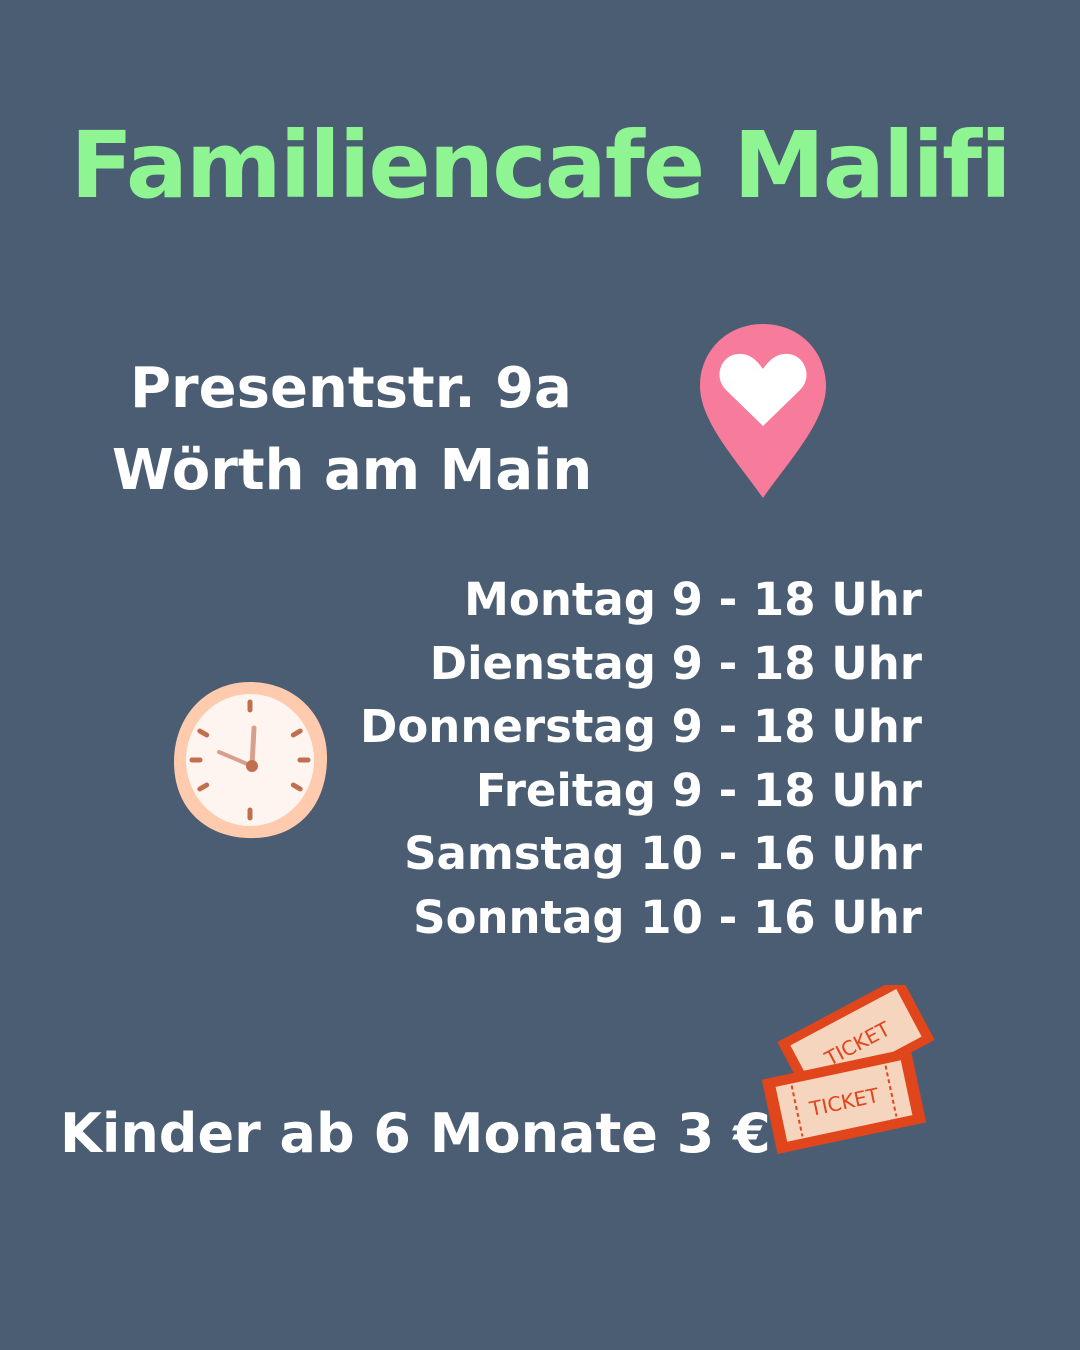 Image resolution: width=1080 pixels, height=1350 pixels. Describe the element at coordinates (675, 663) in the screenshot. I see `hours-row: Dienstag 9 - 18 Uhr` at that location.